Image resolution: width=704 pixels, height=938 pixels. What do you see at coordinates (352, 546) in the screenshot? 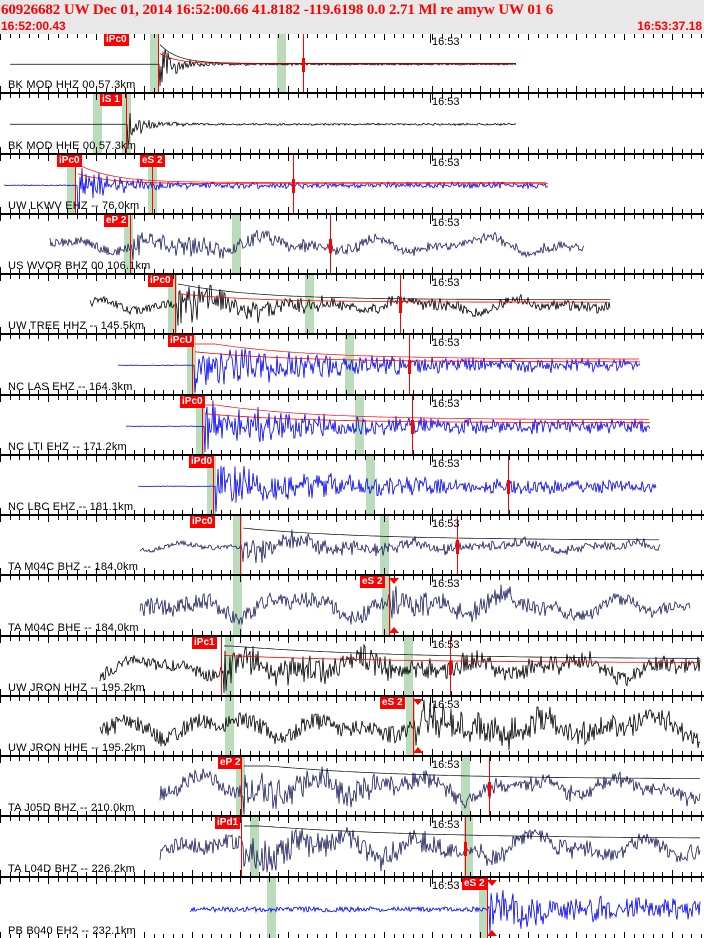
I see `trace-row: iPc0 16:53 TA M04C BHZ -- 184.0km` at bounding box center [352, 546].